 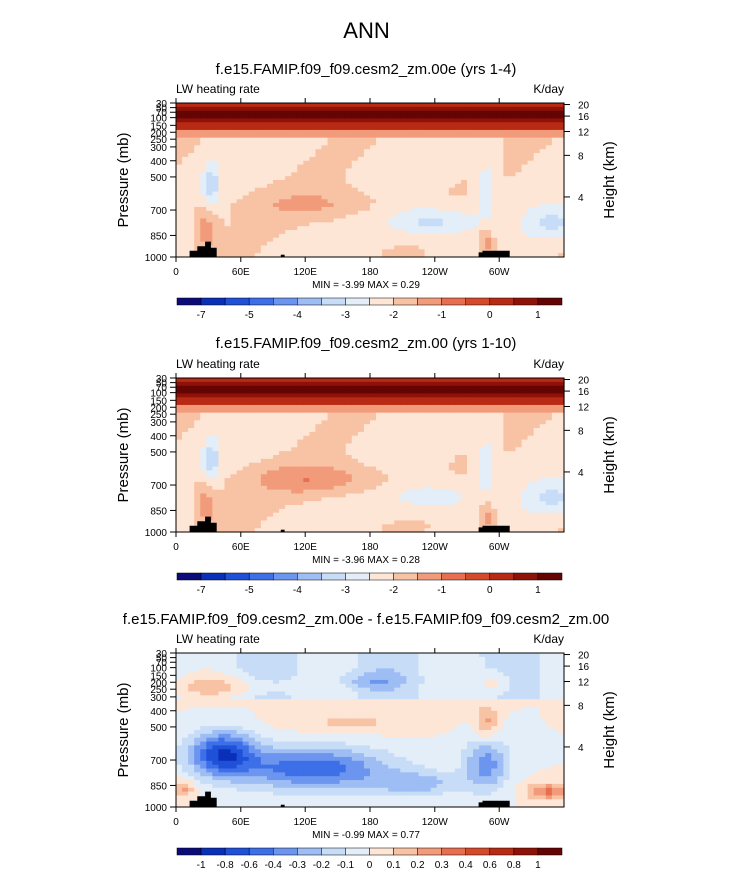 I want to click on y-tick-label: 150, so click(x=158, y=126).